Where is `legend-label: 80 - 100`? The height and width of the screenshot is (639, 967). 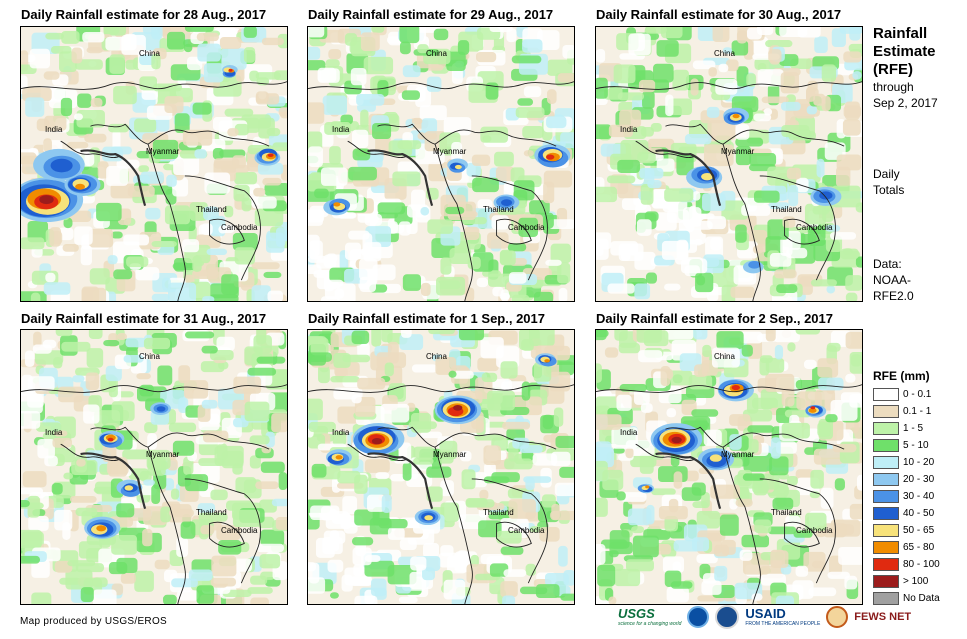 legend-label: 80 - 100 is located at coordinates (921, 564).